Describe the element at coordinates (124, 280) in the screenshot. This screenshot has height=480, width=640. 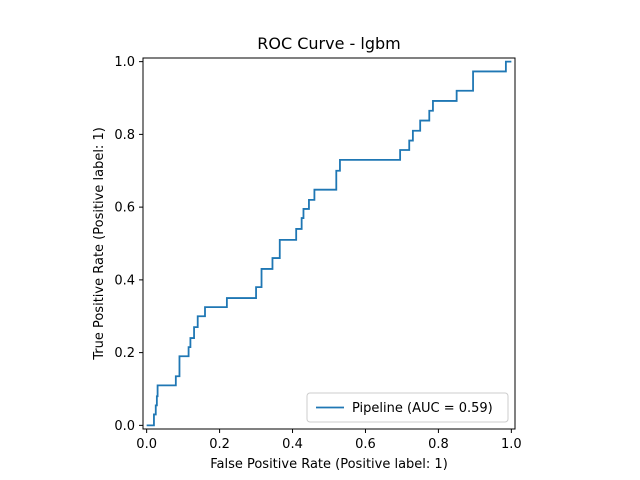
I see `y-tick-label: 0.4` at that location.